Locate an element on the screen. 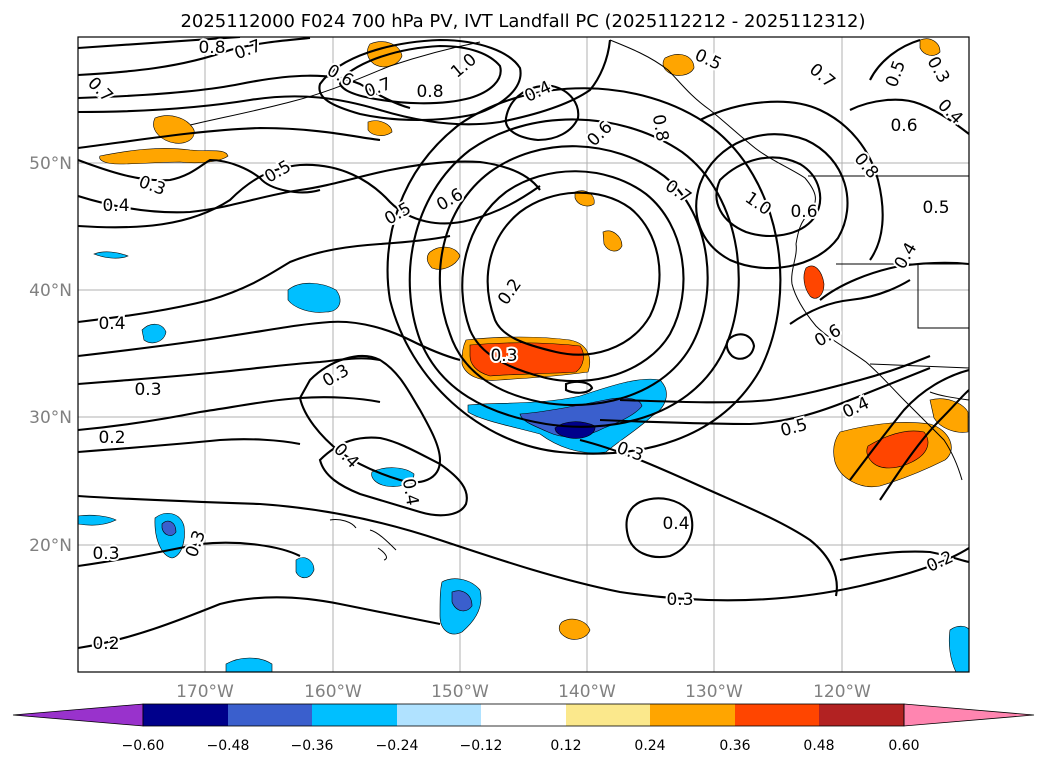 The image size is (1047, 765). aleutian-coast is located at coordinates (335, 83).